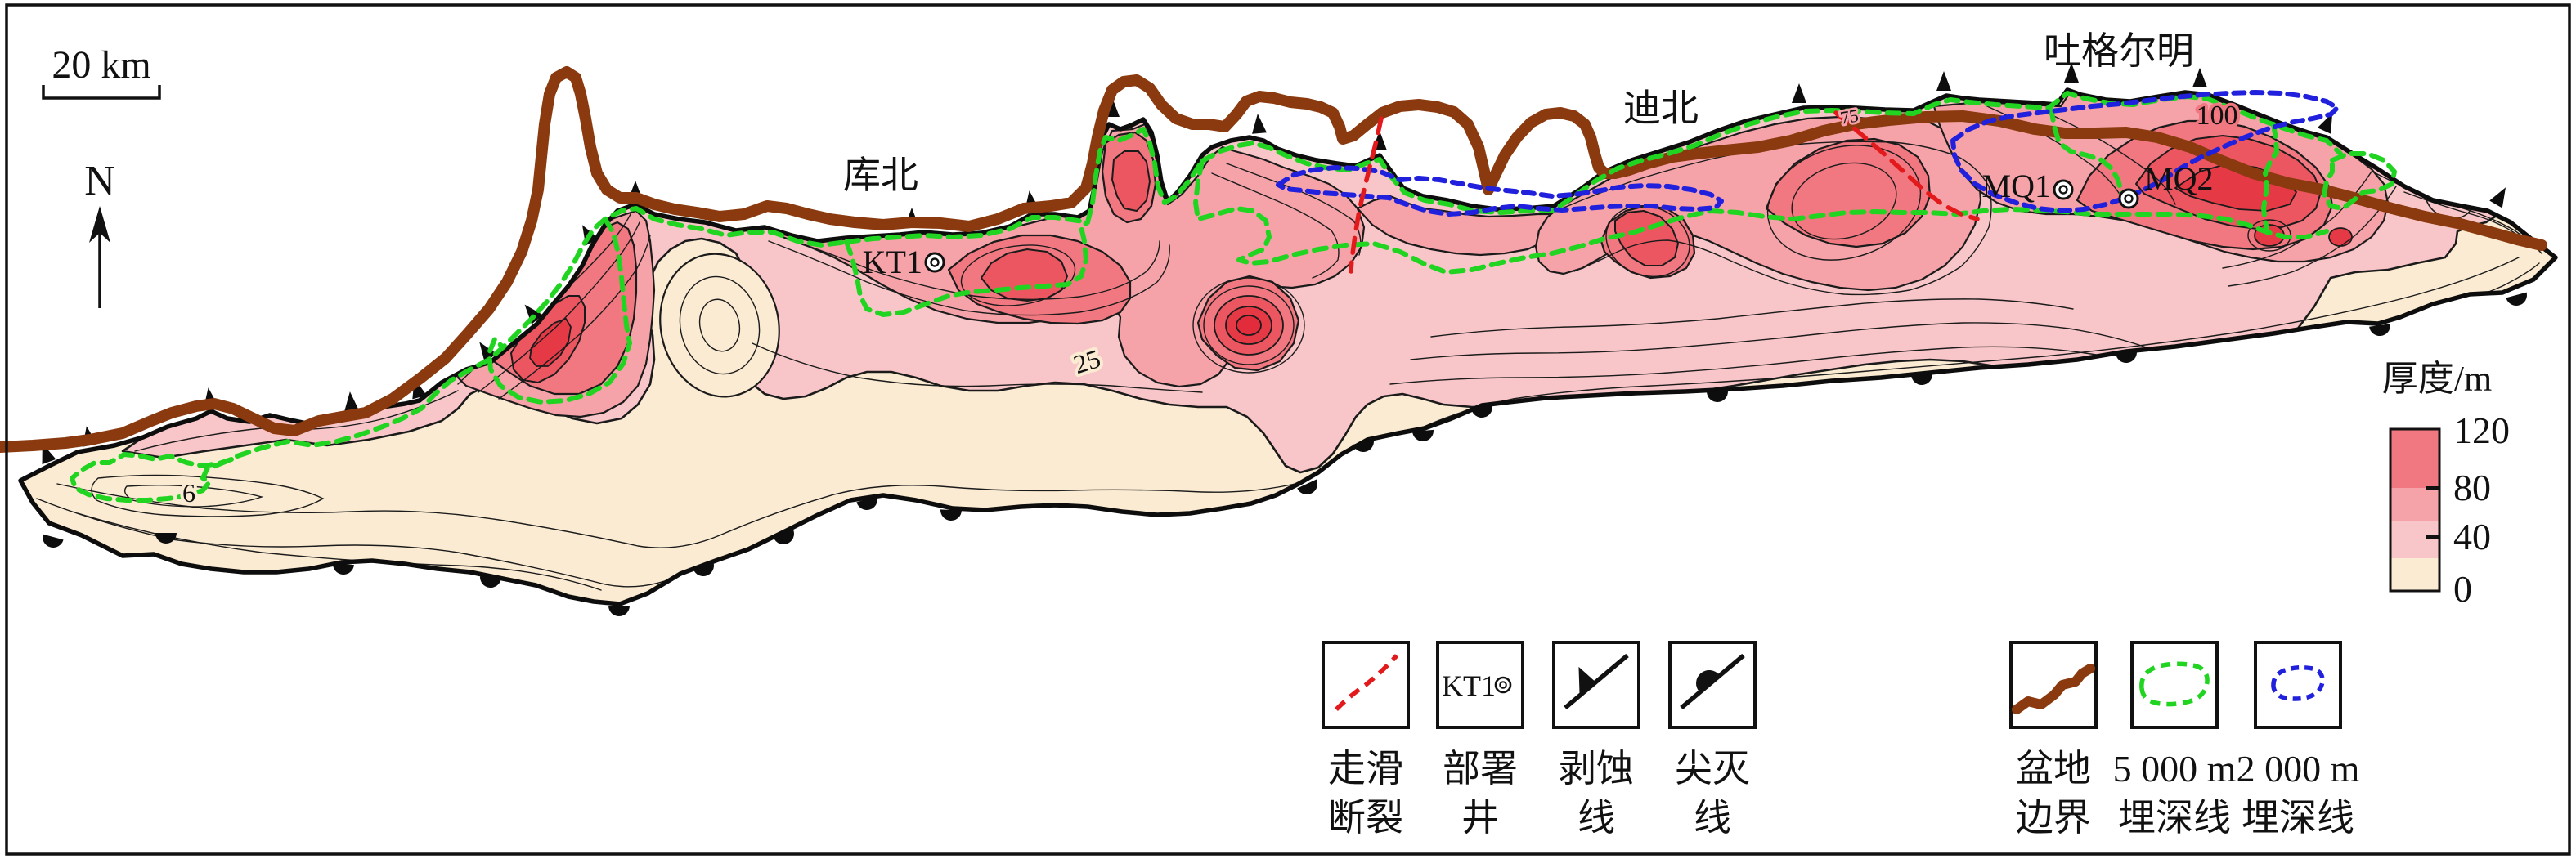 This screenshot has height=859, width=2576. What do you see at coordinates (2472, 488) in the screenshot?
I see `colorbar-tick-label-80: 80` at bounding box center [2472, 488].